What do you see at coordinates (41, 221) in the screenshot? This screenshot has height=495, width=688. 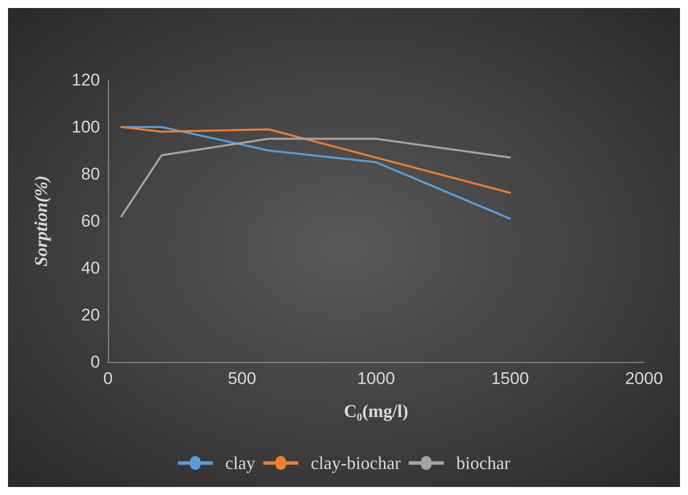 I see `y-axis-title: Sorption(%)` at bounding box center [41, 221].